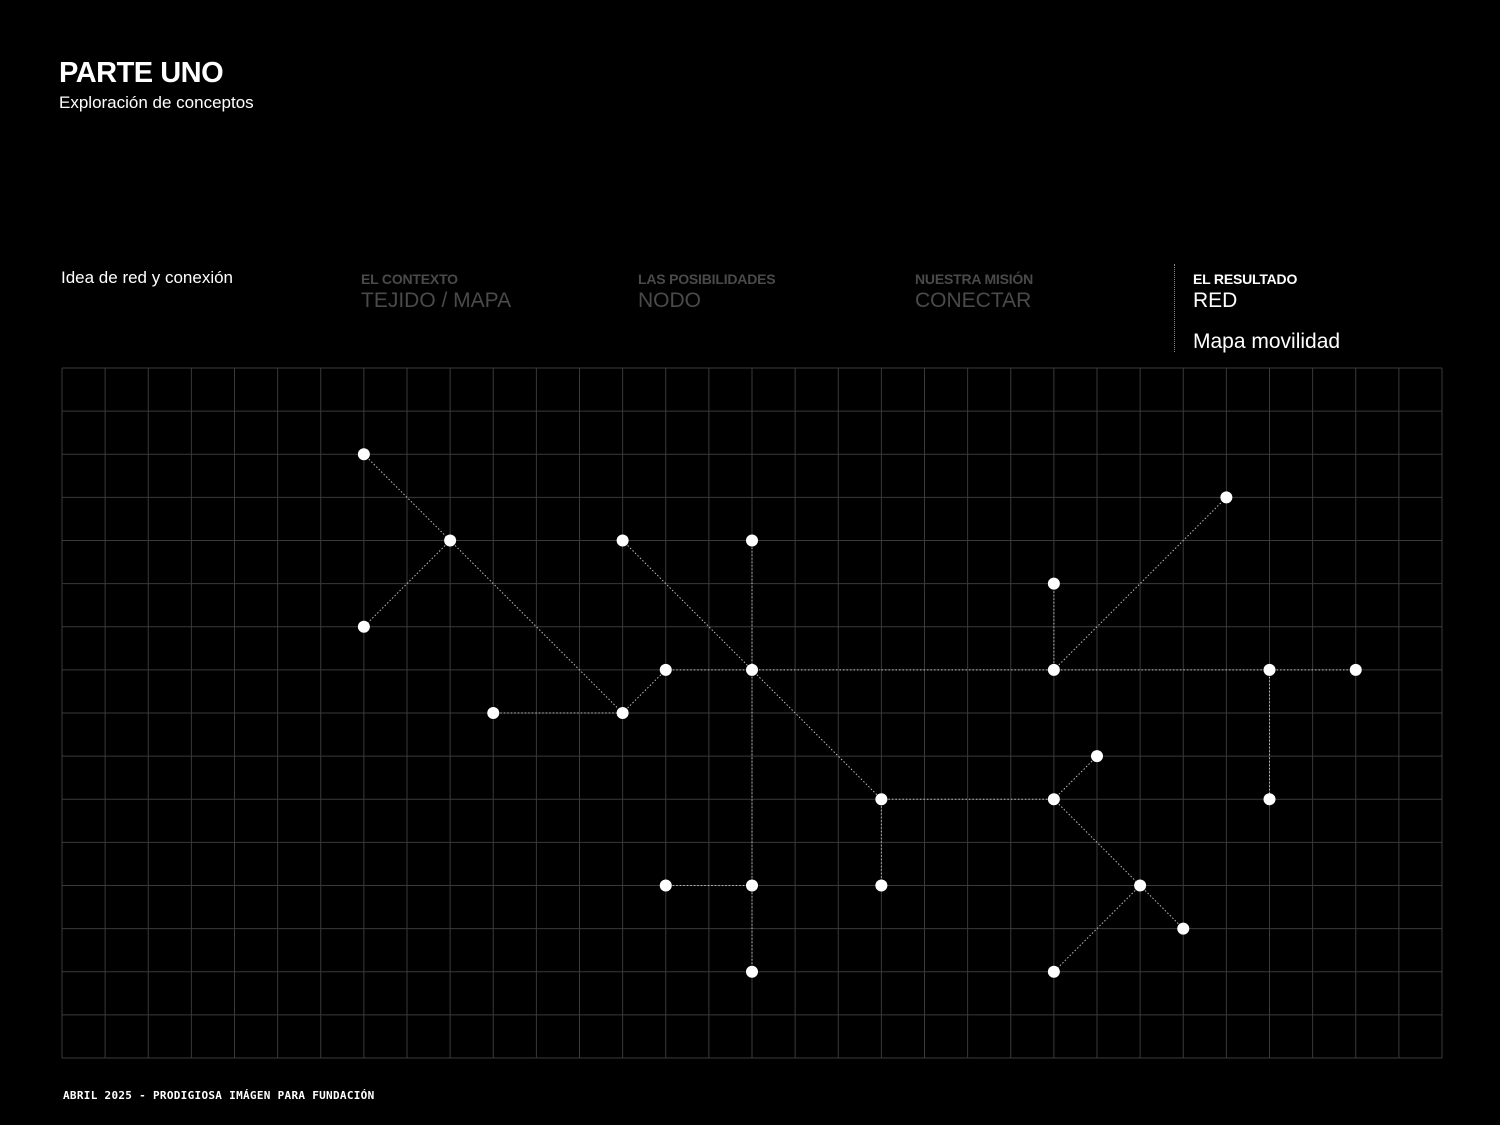  I want to click on step-value: RED, so click(1215, 300).